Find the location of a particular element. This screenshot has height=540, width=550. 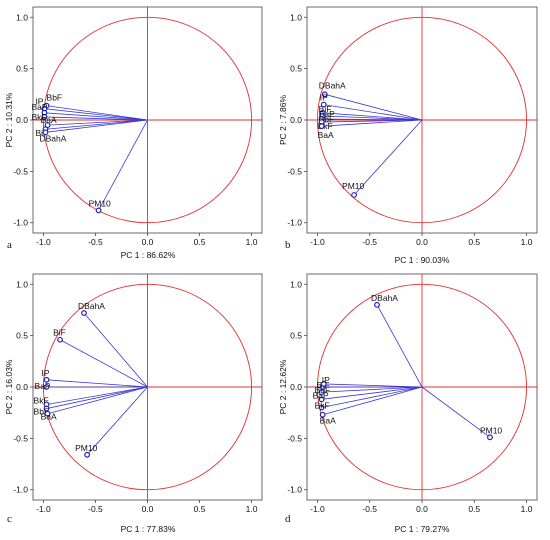

y-axis-title: PC 2 : 16.03% is located at coordinates (9, 386).